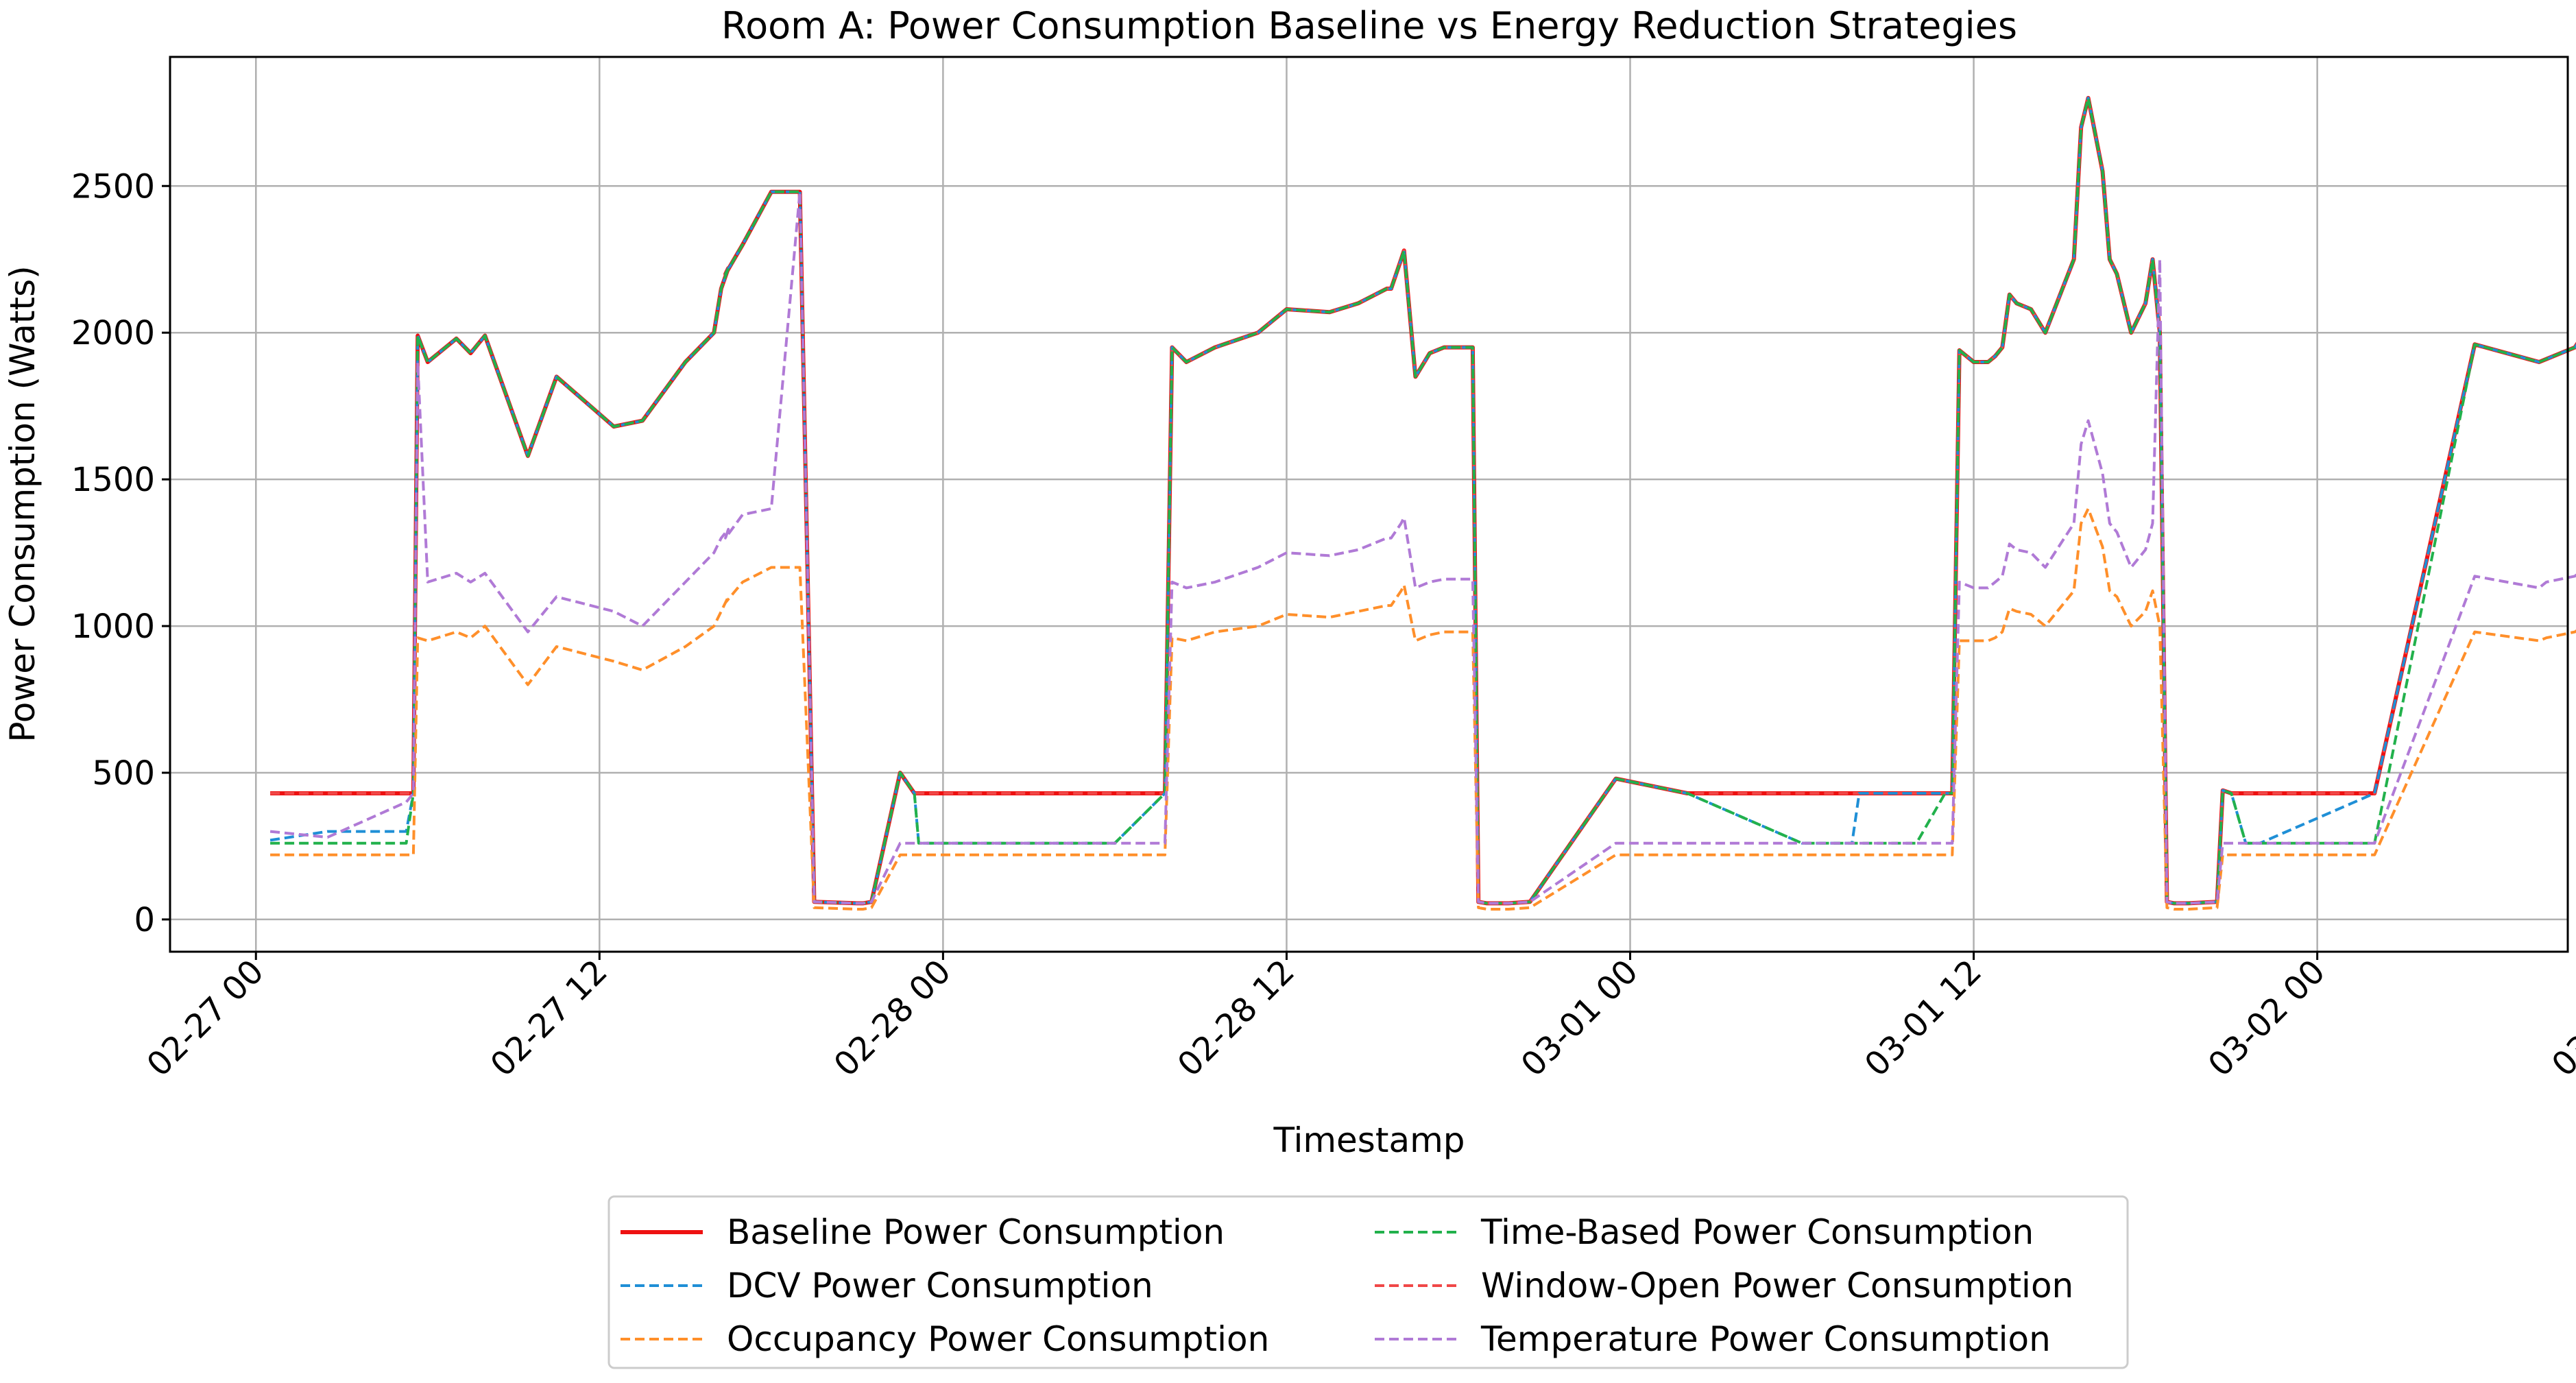  I want to click on x-axis-label: Timestamp, so click(1369, 1140).